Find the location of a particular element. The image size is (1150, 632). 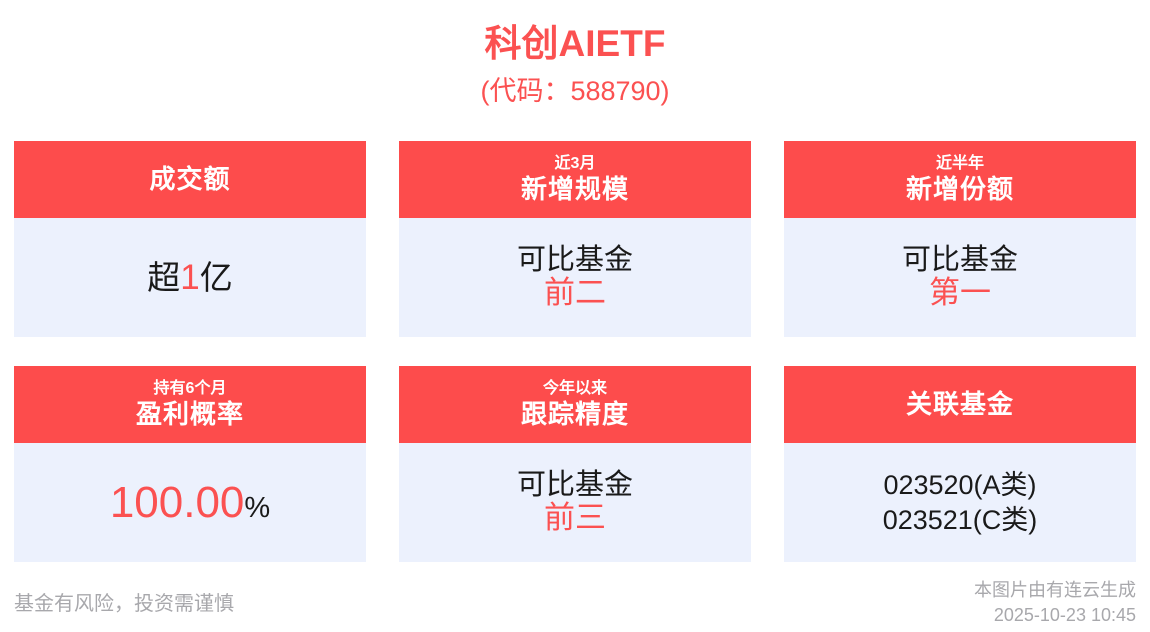

related-fund-code-a: 023520(A类) is located at coordinates (960, 484).